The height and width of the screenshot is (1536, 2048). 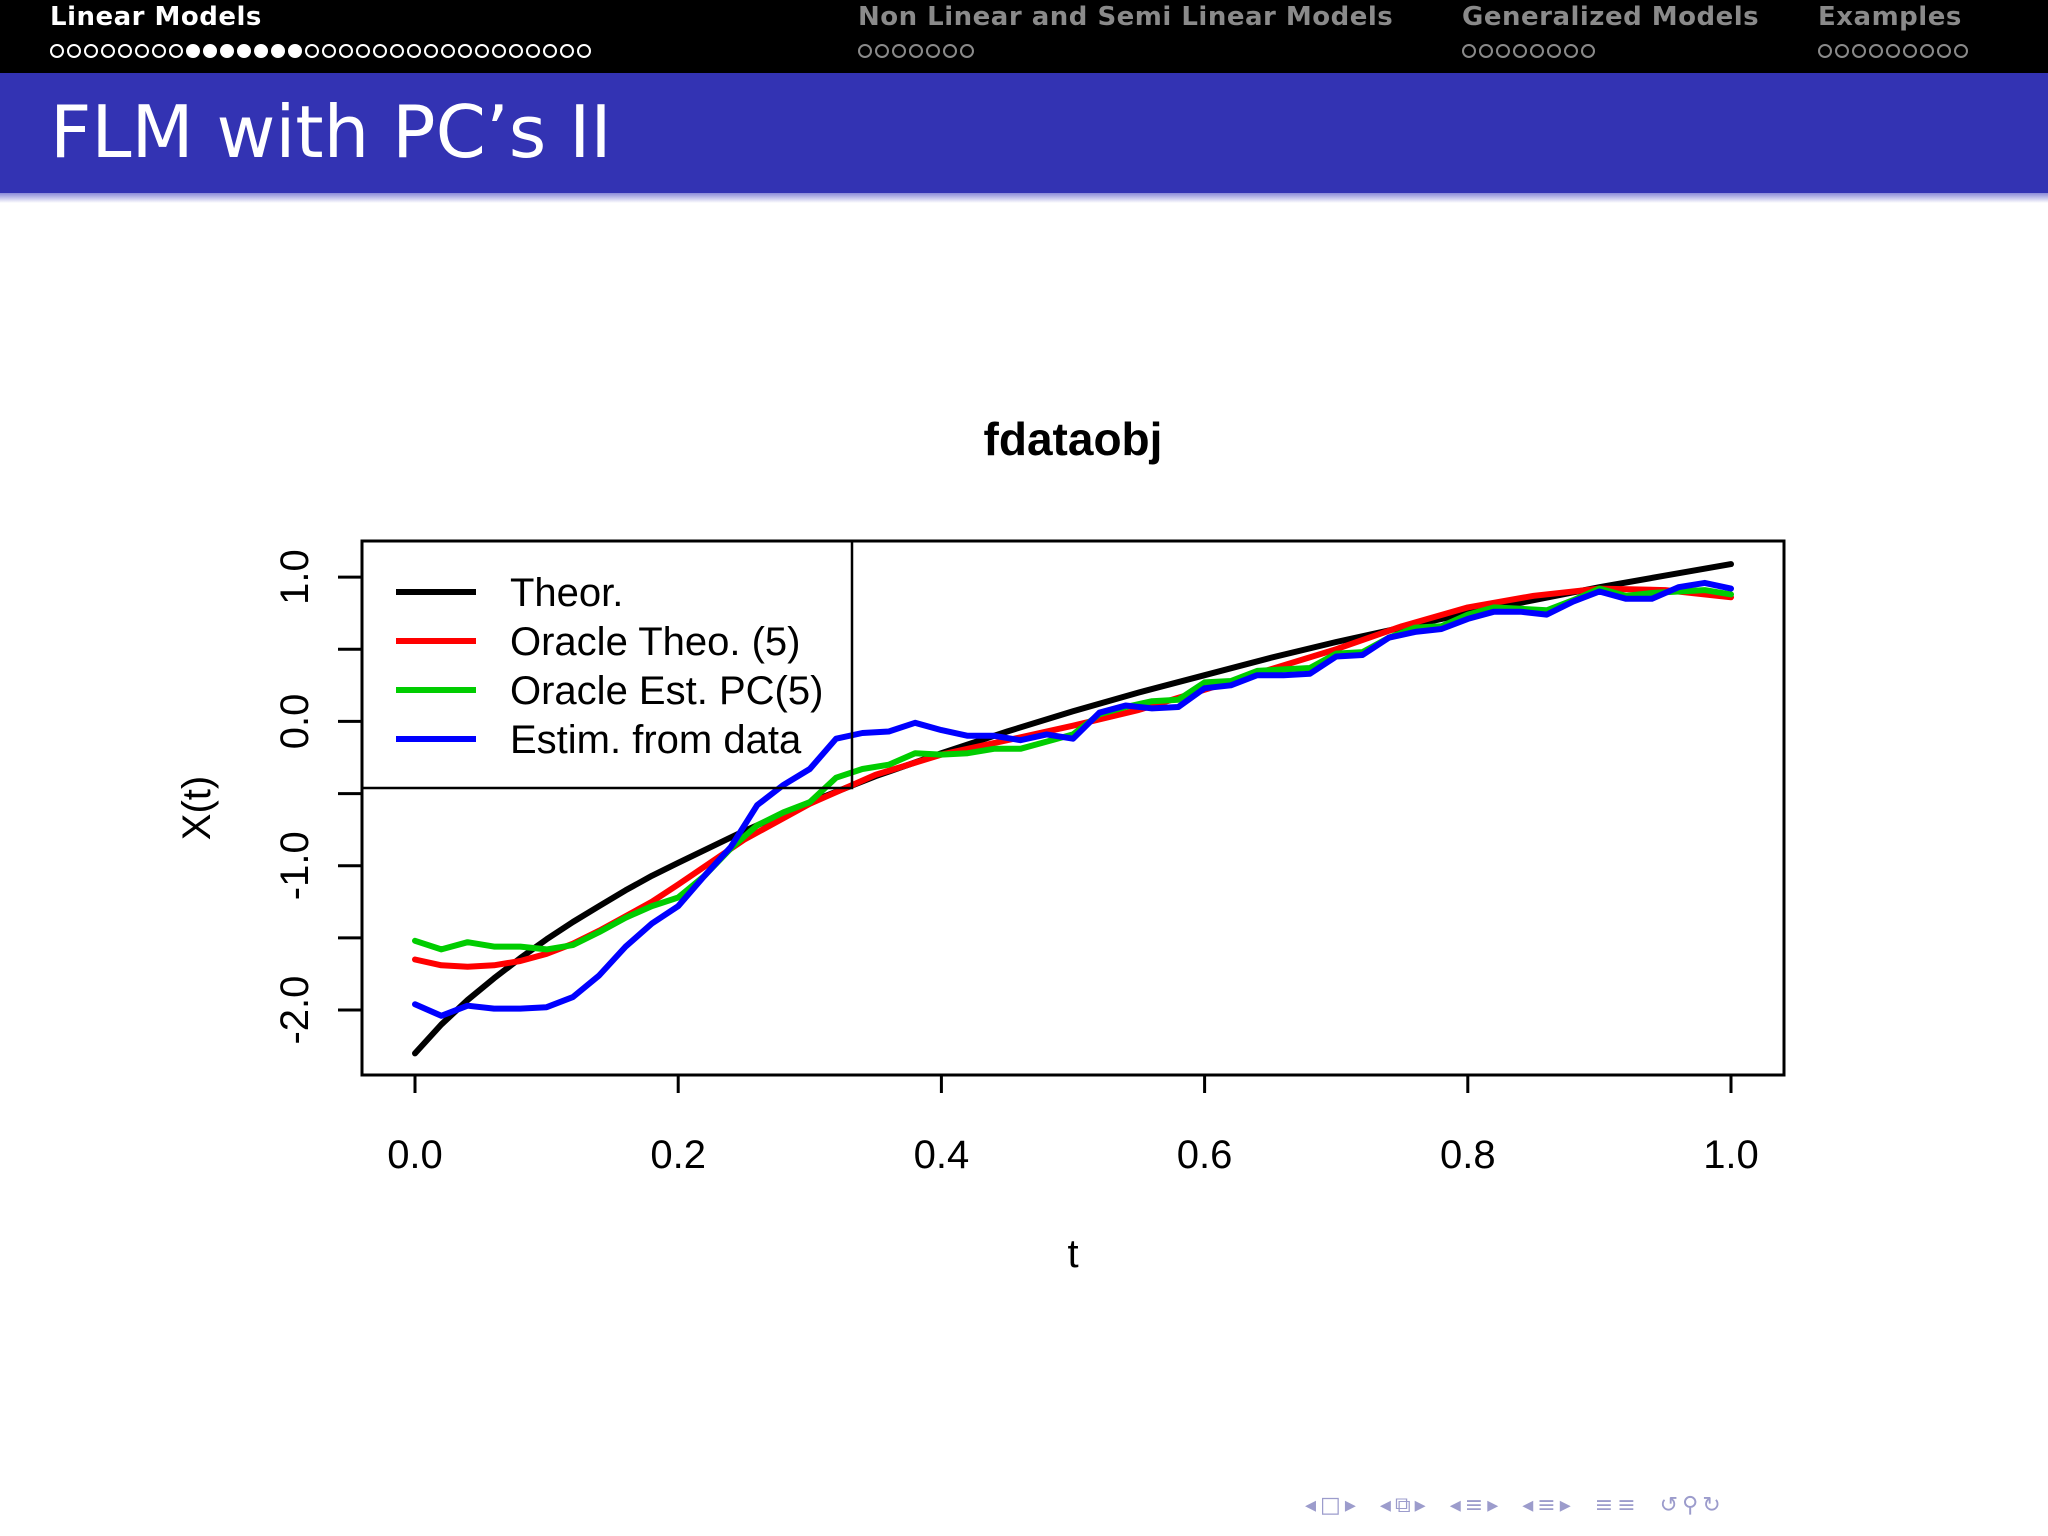 What do you see at coordinates (1669, 1505) in the screenshot?
I see `back-icon: ↺` at bounding box center [1669, 1505].